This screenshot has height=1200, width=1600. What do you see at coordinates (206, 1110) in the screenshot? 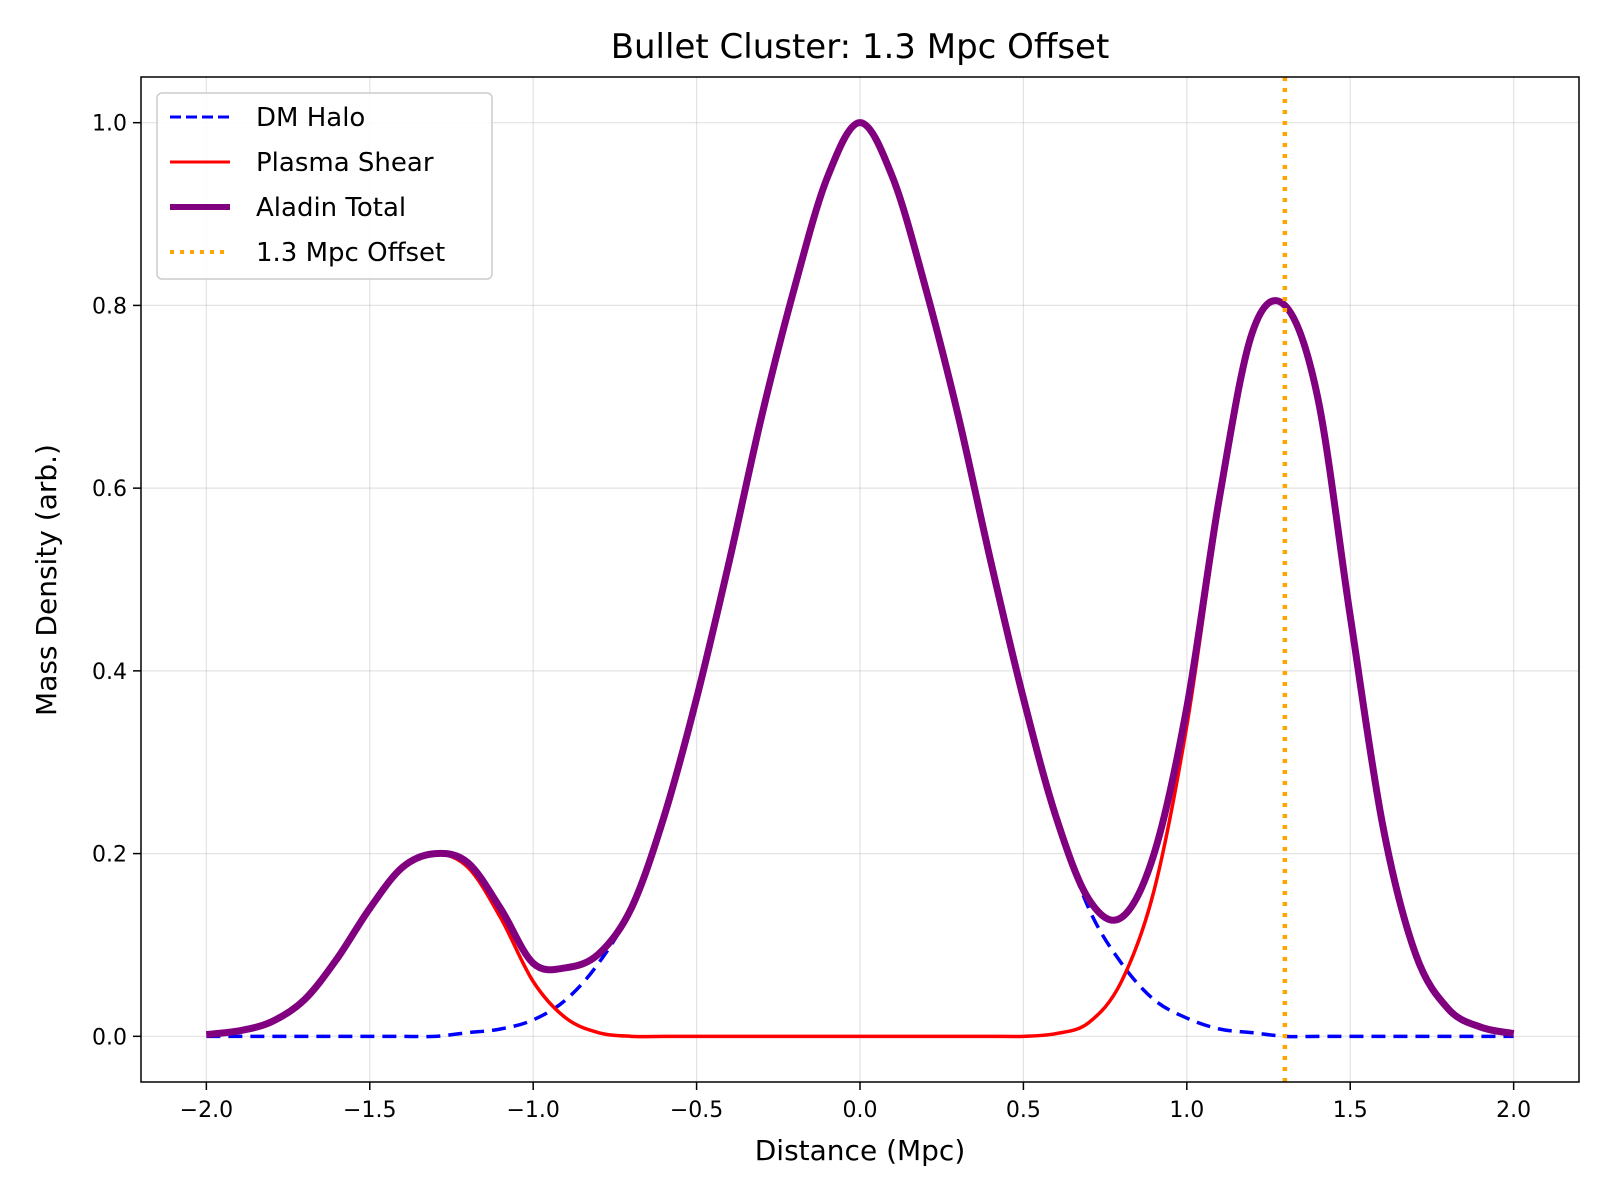
I see `x-tick-label: −2.0` at bounding box center [206, 1110].